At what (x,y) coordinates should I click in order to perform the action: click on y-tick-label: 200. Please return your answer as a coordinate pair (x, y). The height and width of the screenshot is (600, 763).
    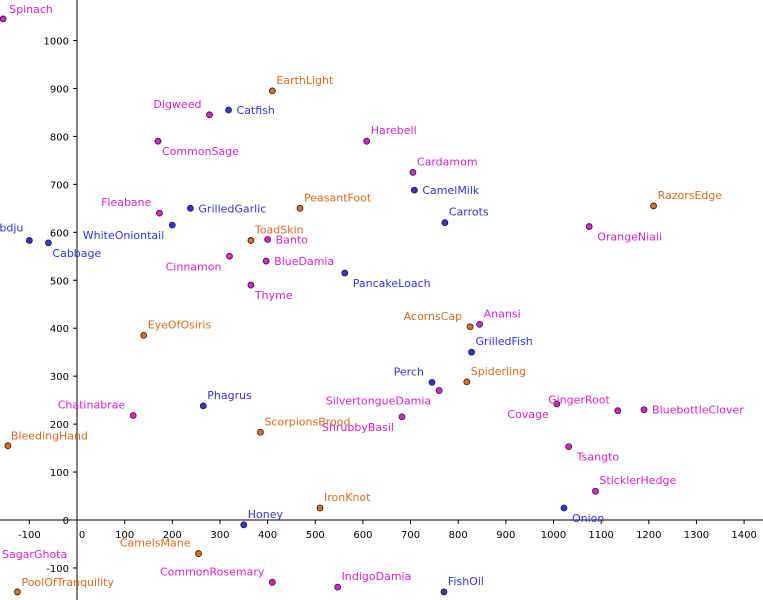
    Looking at the image, I should click on (59, 425).